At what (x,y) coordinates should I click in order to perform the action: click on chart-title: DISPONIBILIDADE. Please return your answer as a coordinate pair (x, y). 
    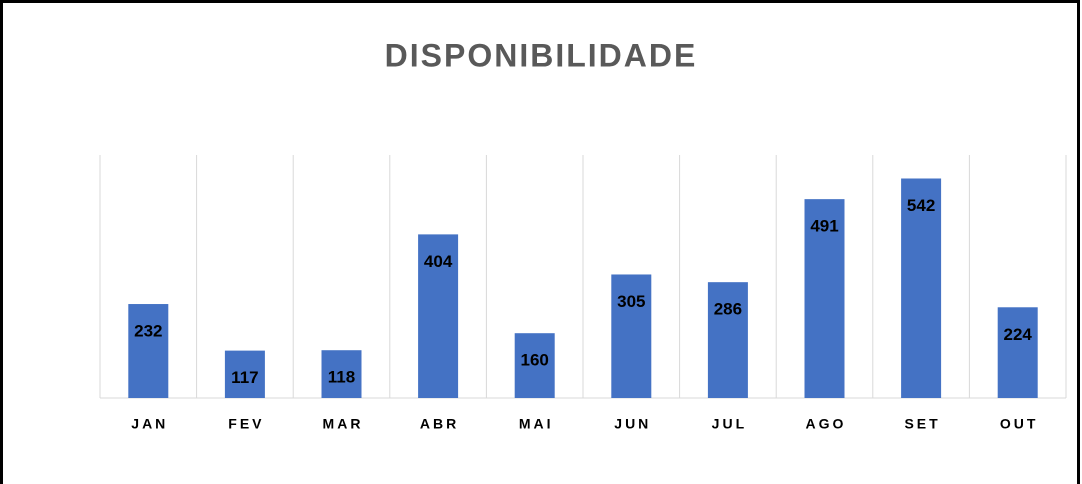
    Looking at the image, I should click on (541, 55).